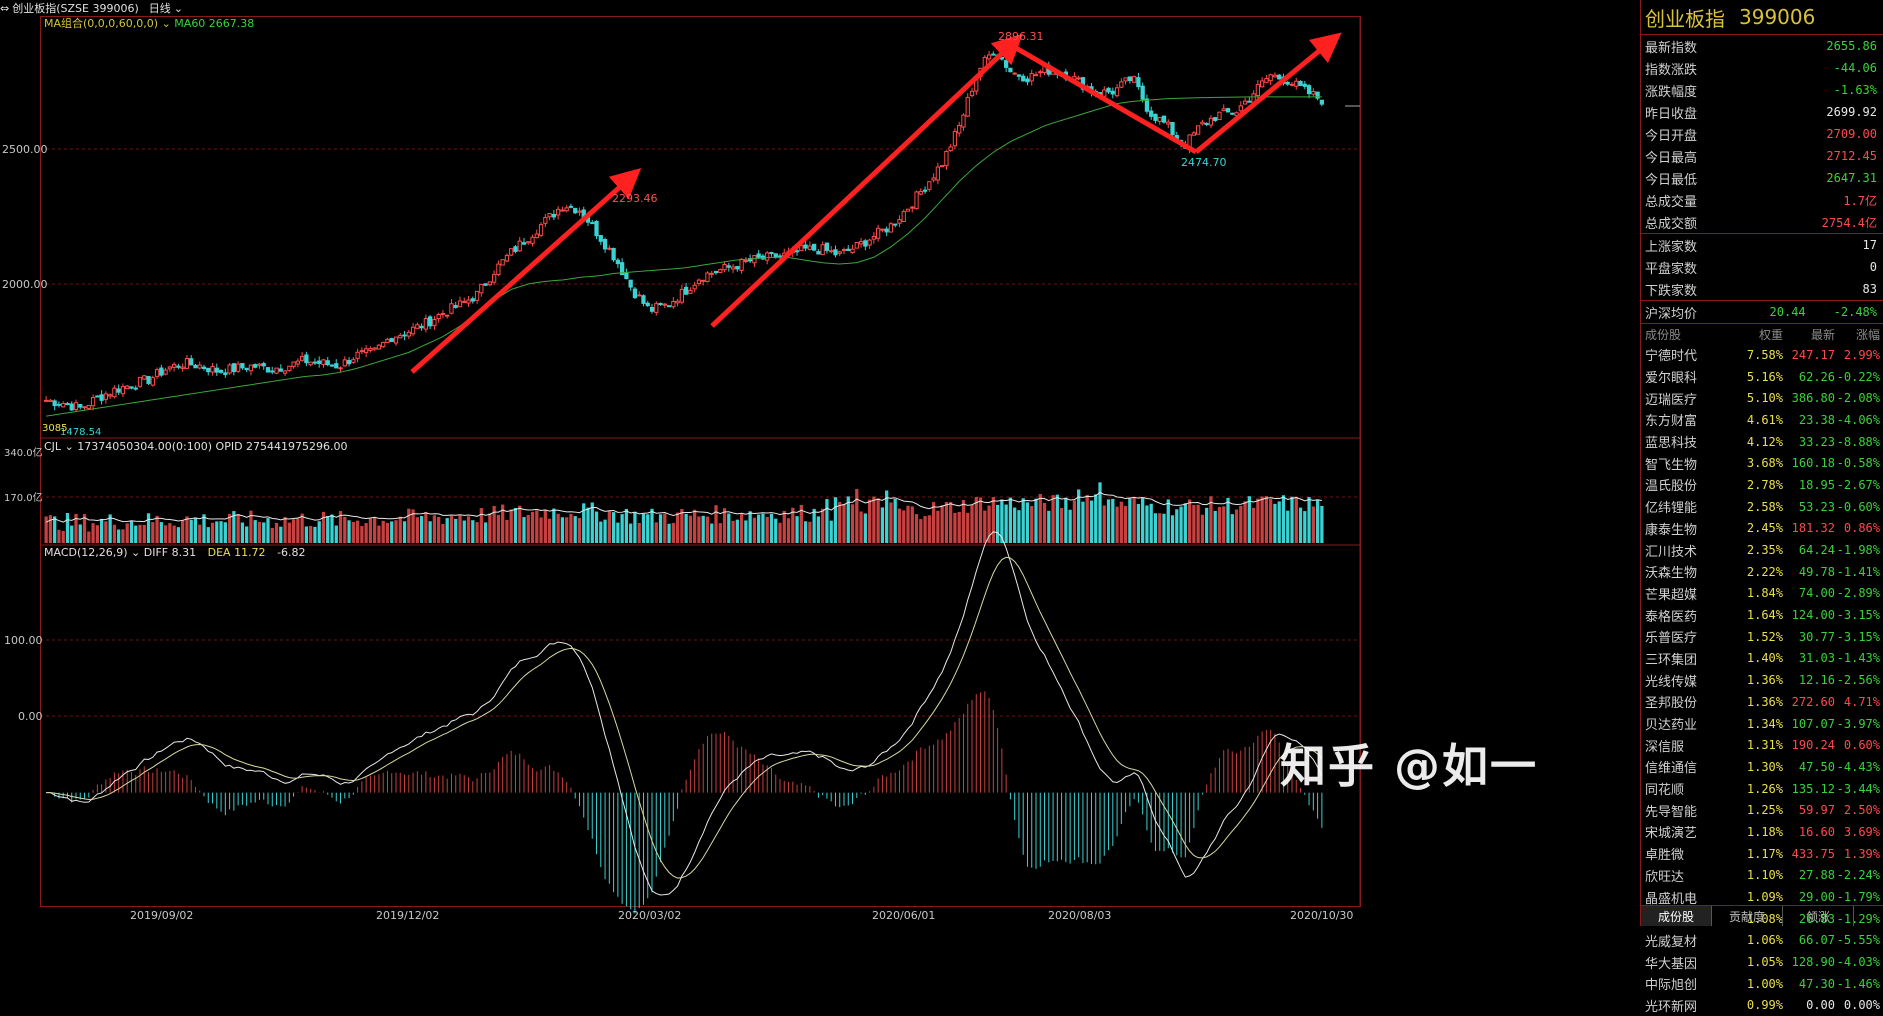  Describe the element at coordinates (1671, 487) in the screenshot. I see `stock-name: 温氏股份` at that location.